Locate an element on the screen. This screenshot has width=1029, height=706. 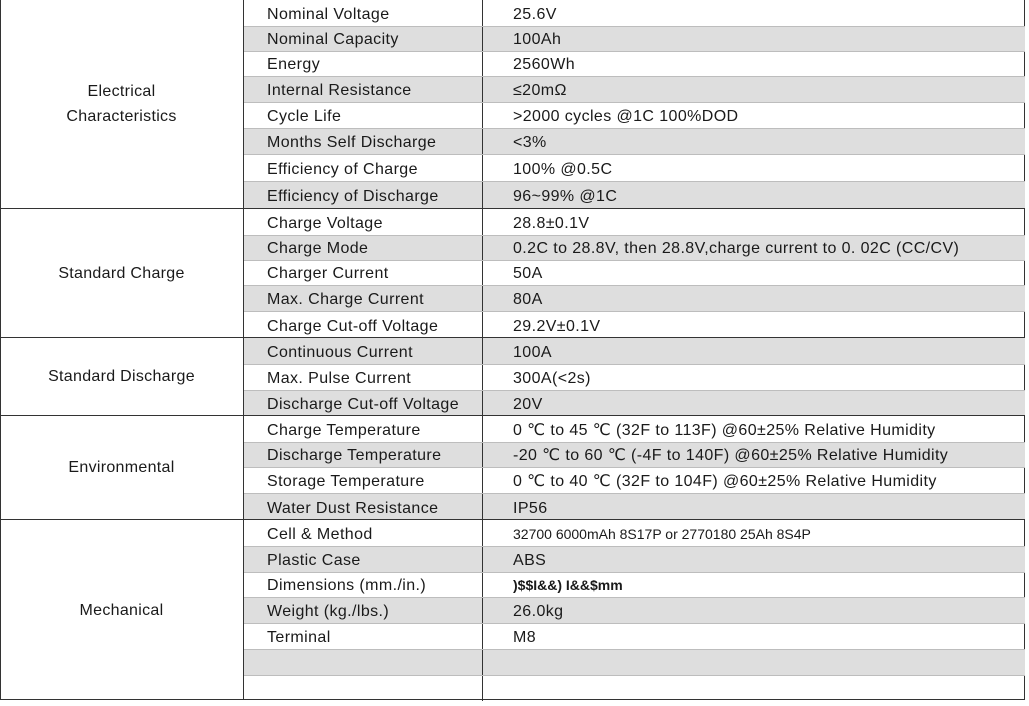
spec-row: Efficiency of Charge 100% @0.5C is located at coordinates (634, 167).